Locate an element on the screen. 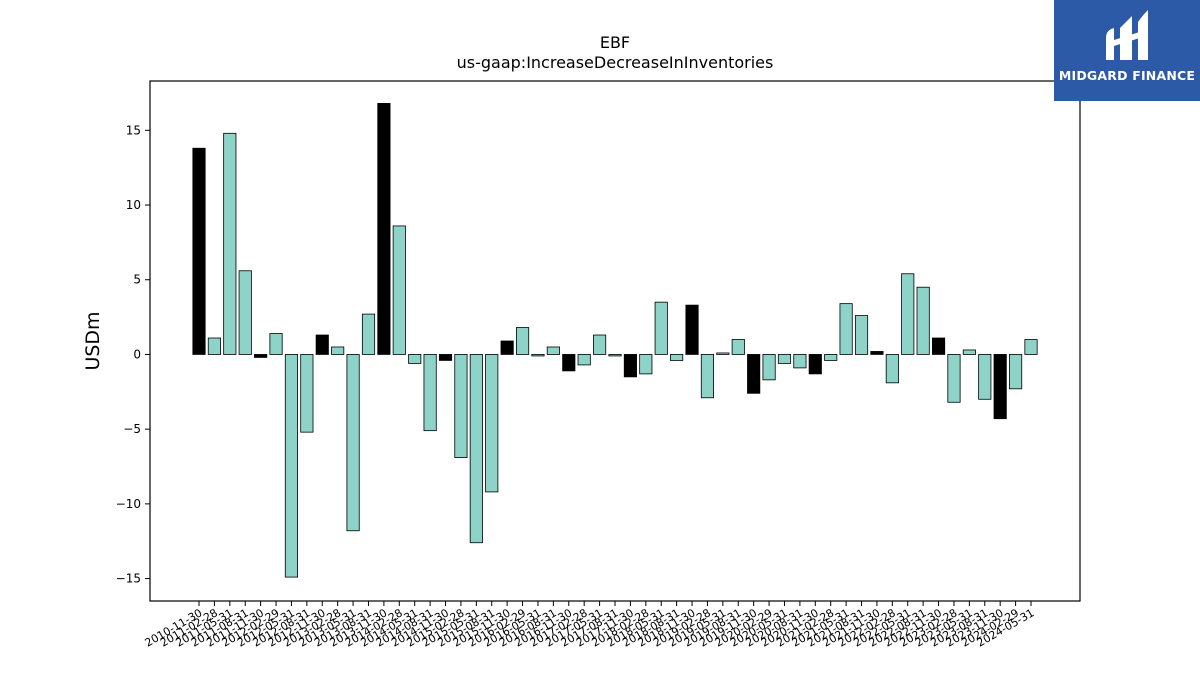 The width and height of the screenshot is (1200, 675). y-tick-label: −15 is located at coordinates (128, 579).